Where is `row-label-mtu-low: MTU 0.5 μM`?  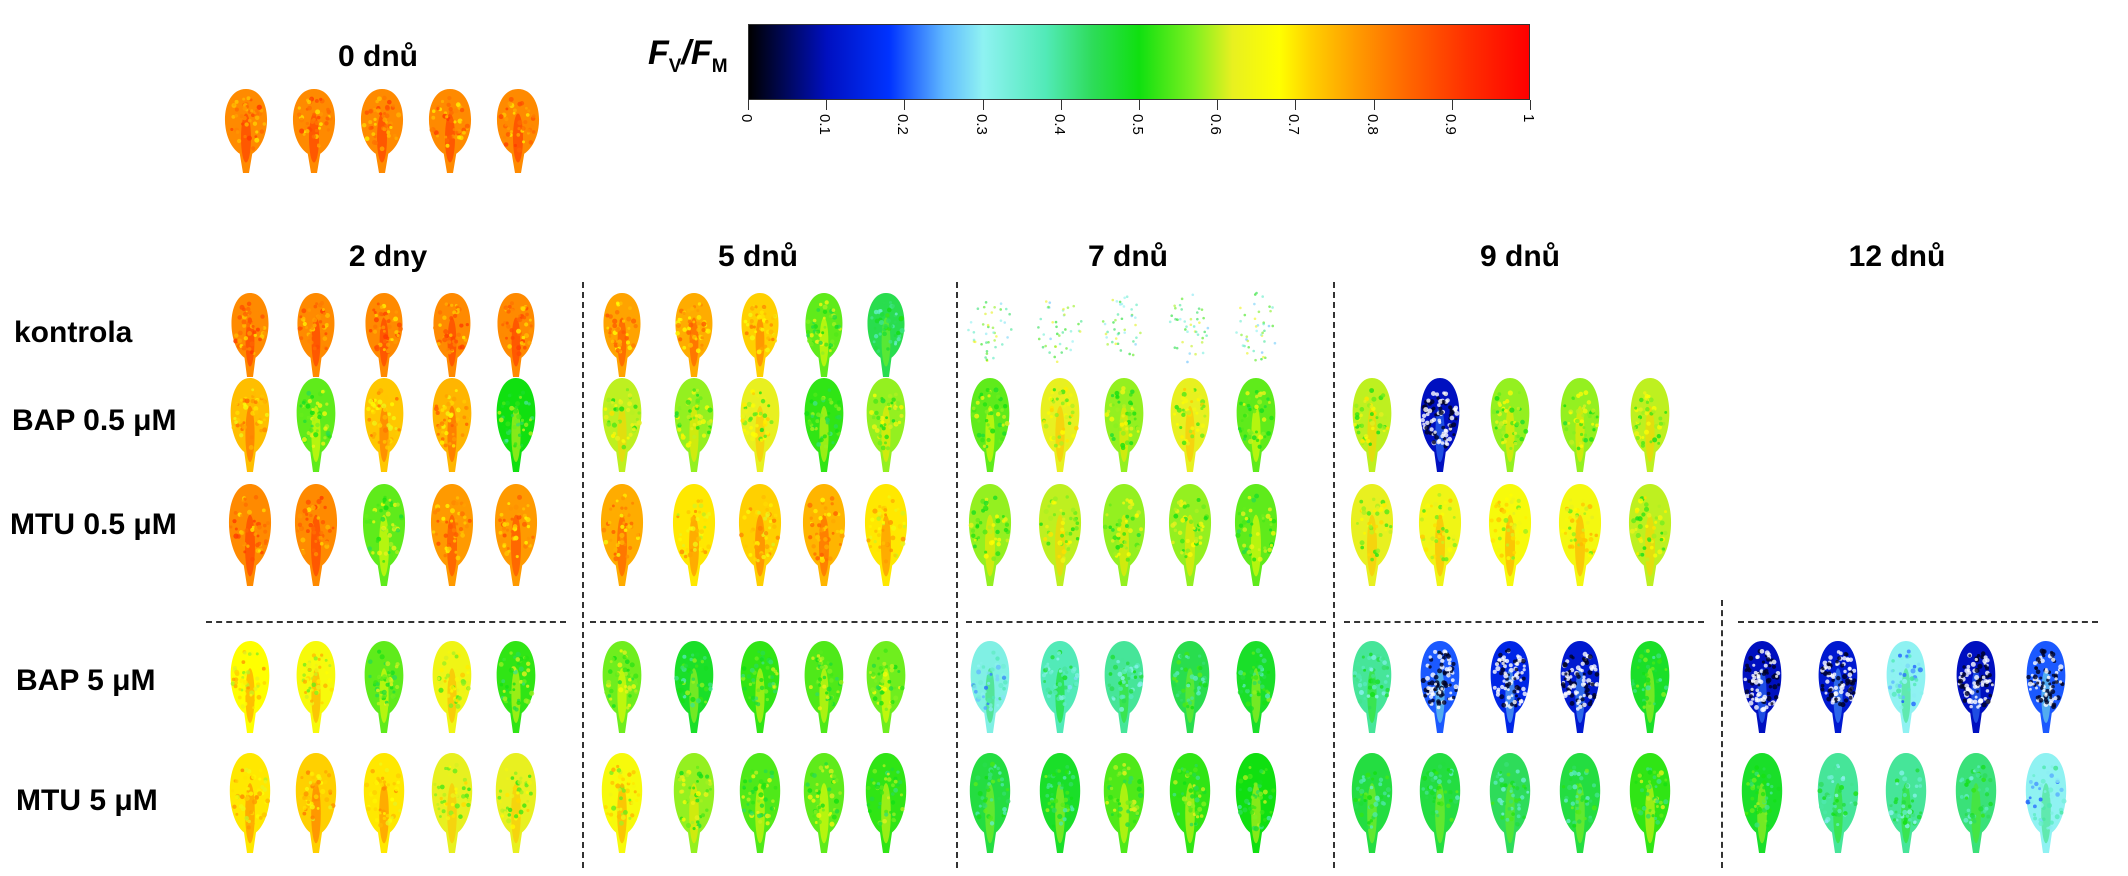
row-label-mtu-low: MTU 0.5 μM is located at coordinates (93, 524).